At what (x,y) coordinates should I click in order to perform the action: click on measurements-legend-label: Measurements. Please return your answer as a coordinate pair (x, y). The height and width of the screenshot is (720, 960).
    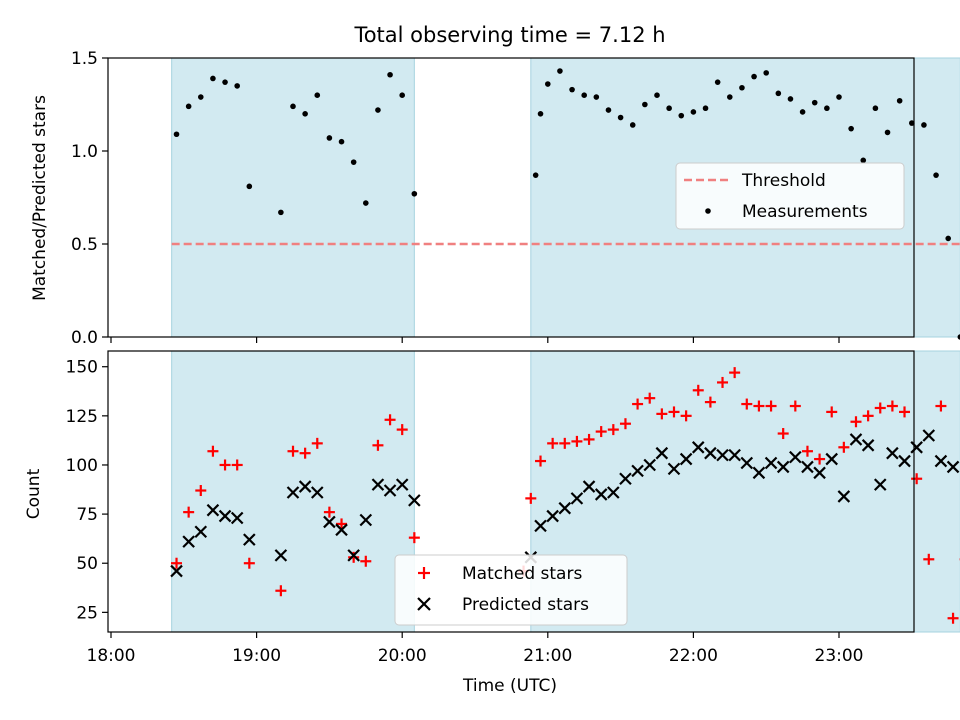
    Looking at the image, I should click on (805, 212).